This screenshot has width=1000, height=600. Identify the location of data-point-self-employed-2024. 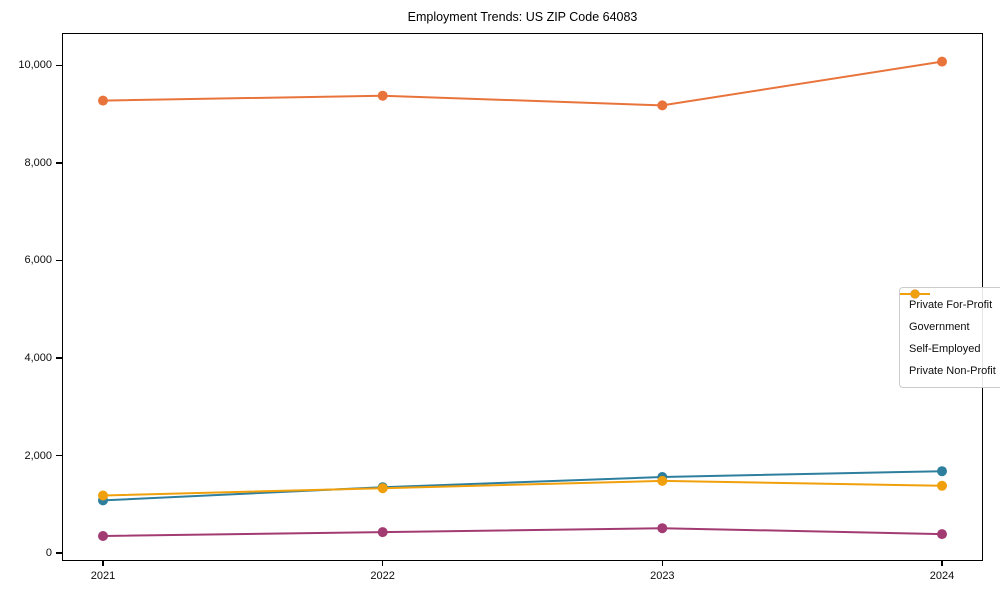
(942, 534).